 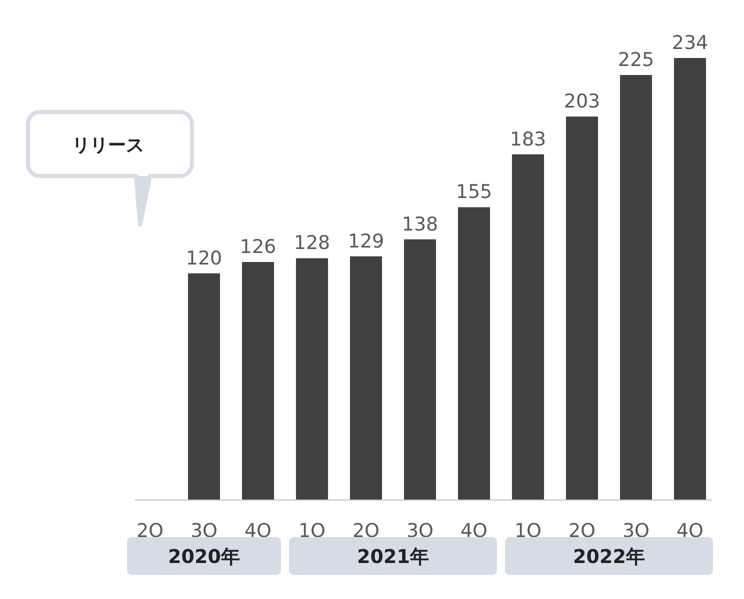 What do you see at coordinates (204, 557) in the screenshot?
I see `text: 2020年` at bounding box center [204, 557].